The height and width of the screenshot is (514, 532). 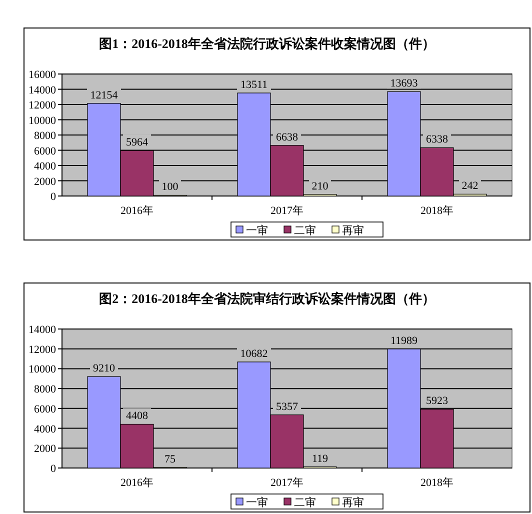 What do you see at coordinates (170, 187) in the screenshot?
I see `data-label: 100` at bounding box center [170, 187].